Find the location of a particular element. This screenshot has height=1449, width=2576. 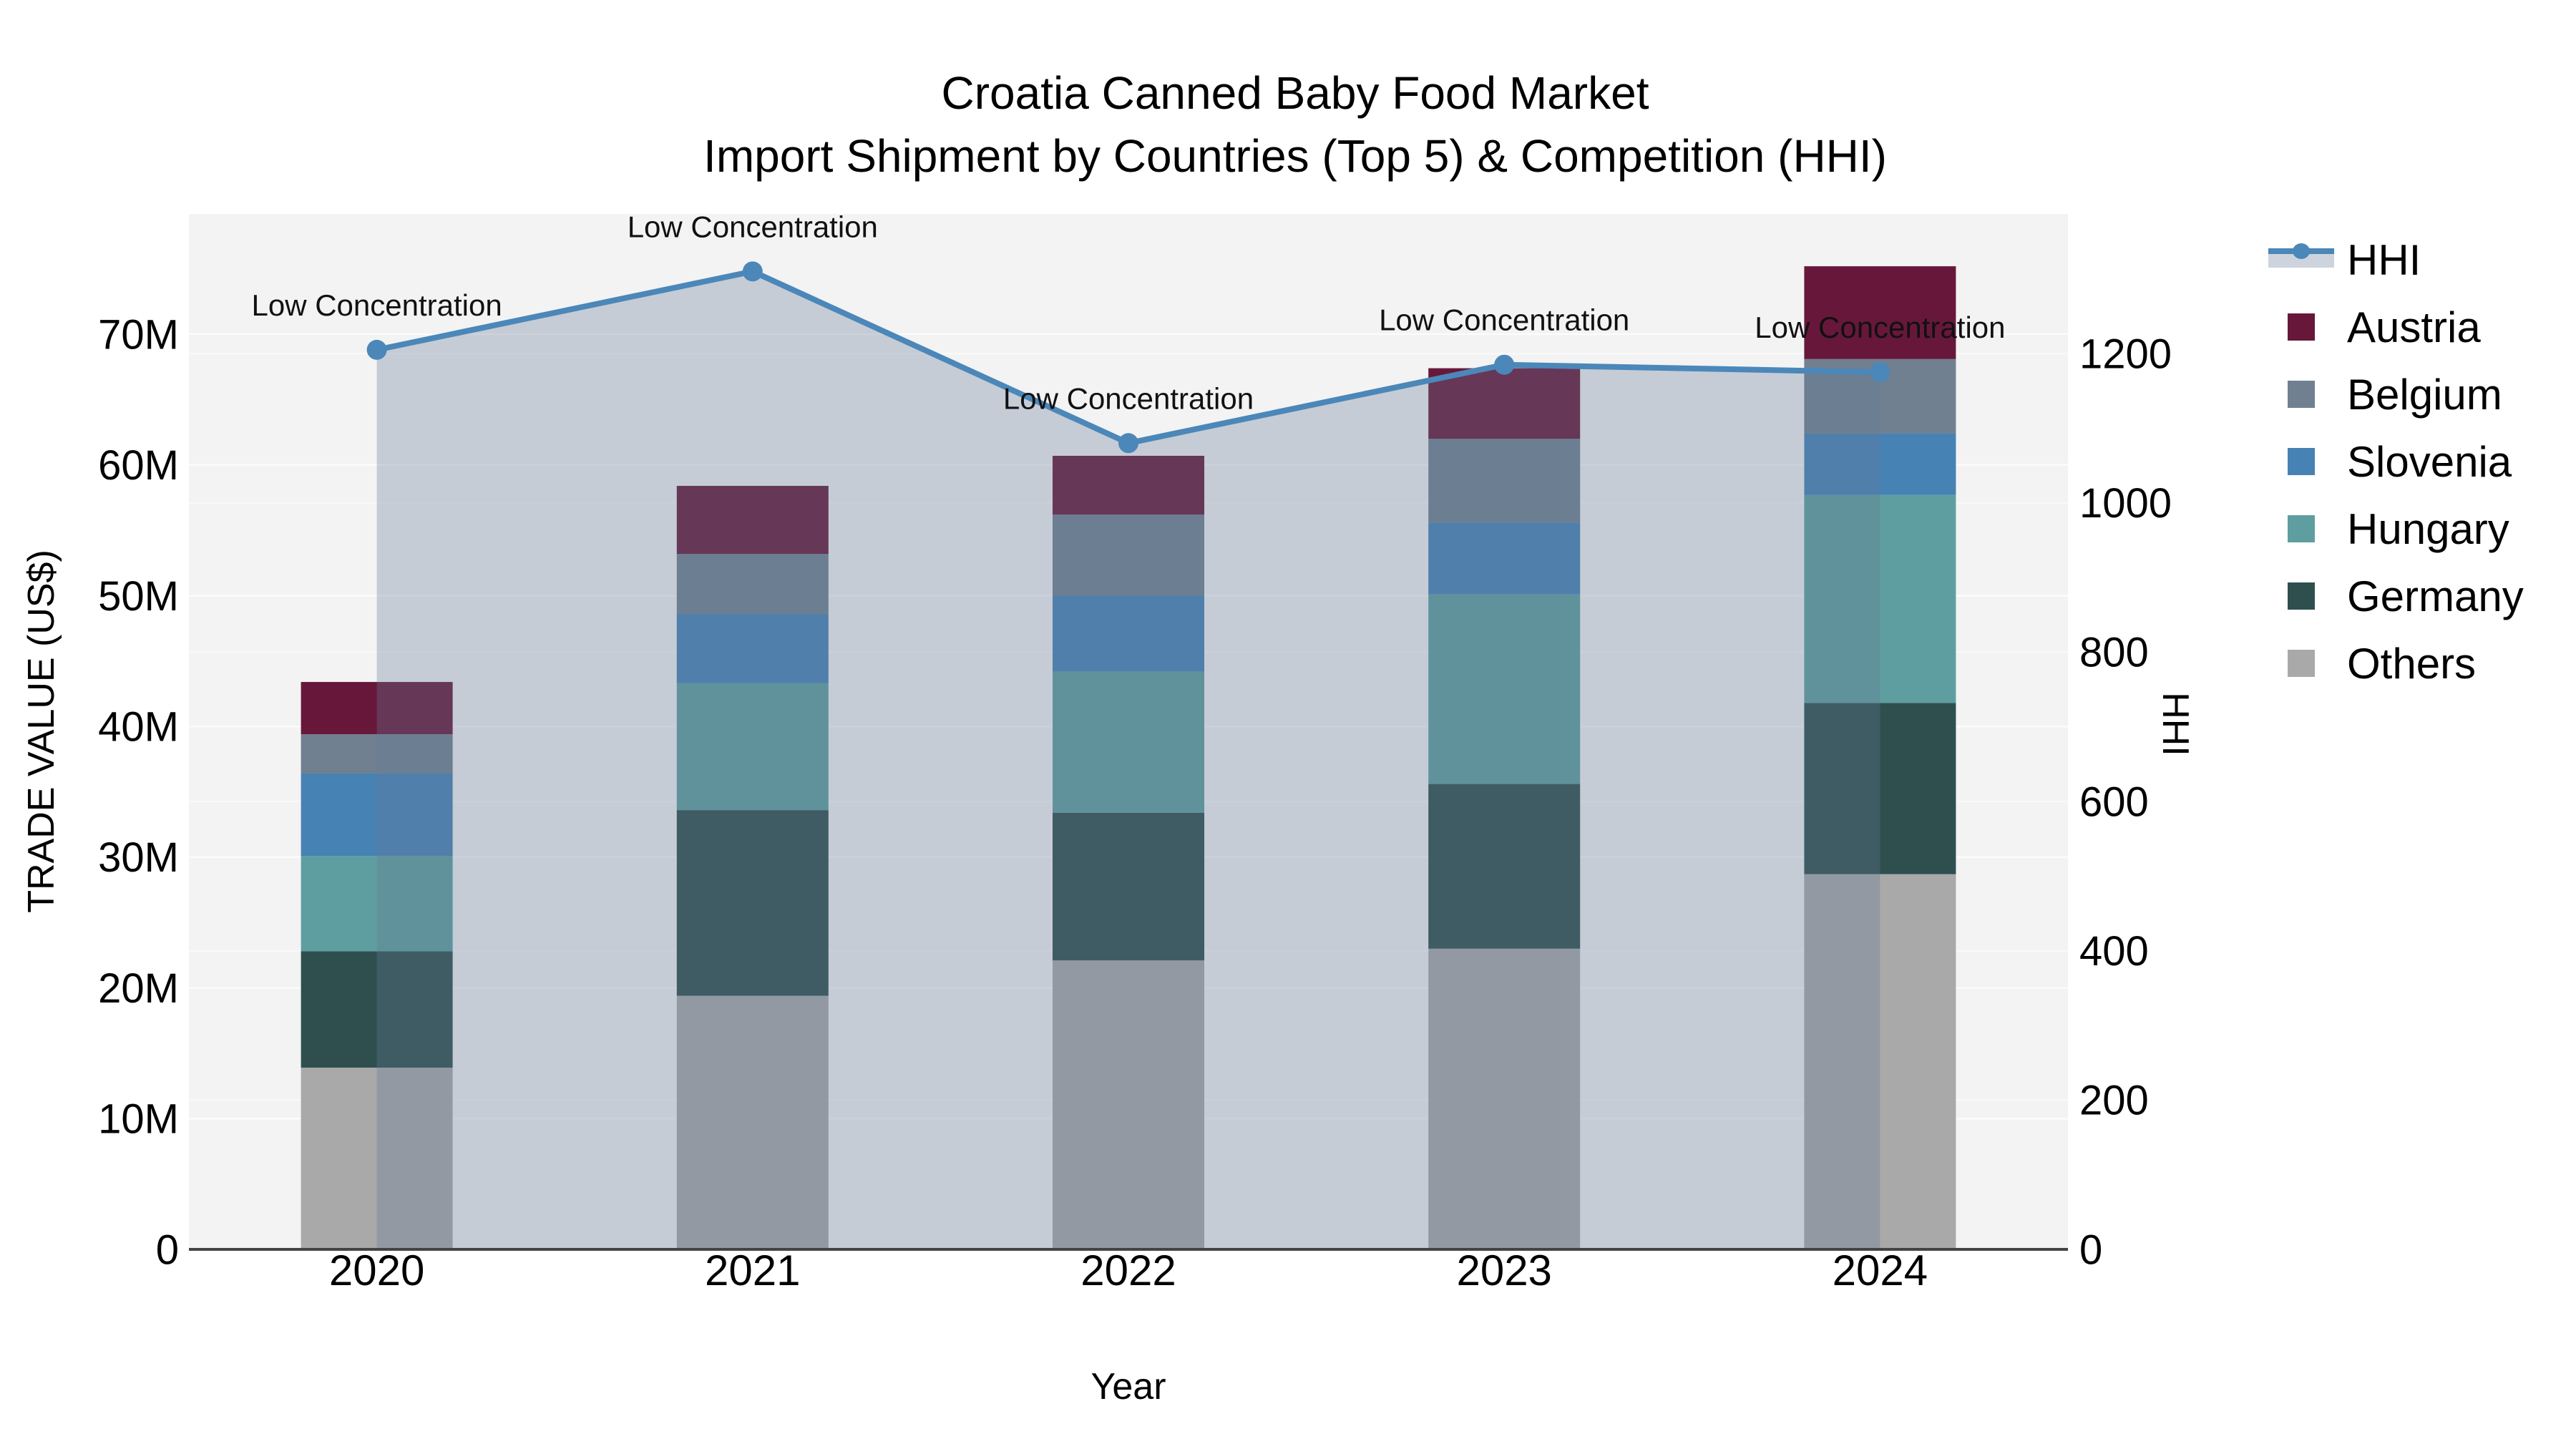

bar-segment-2023-hungary is located at coordinates (1504, 689).